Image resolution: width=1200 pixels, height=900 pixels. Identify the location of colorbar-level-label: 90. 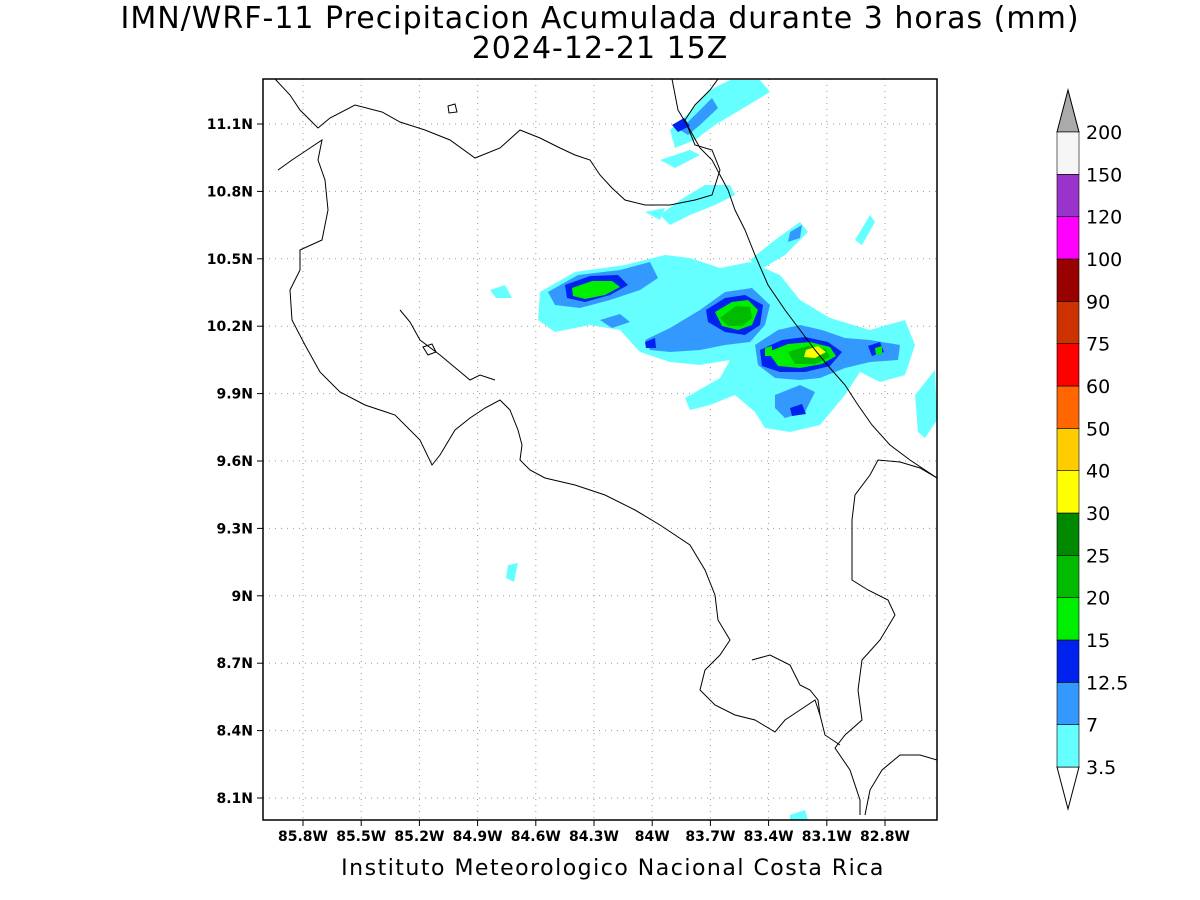
(1098, 302).